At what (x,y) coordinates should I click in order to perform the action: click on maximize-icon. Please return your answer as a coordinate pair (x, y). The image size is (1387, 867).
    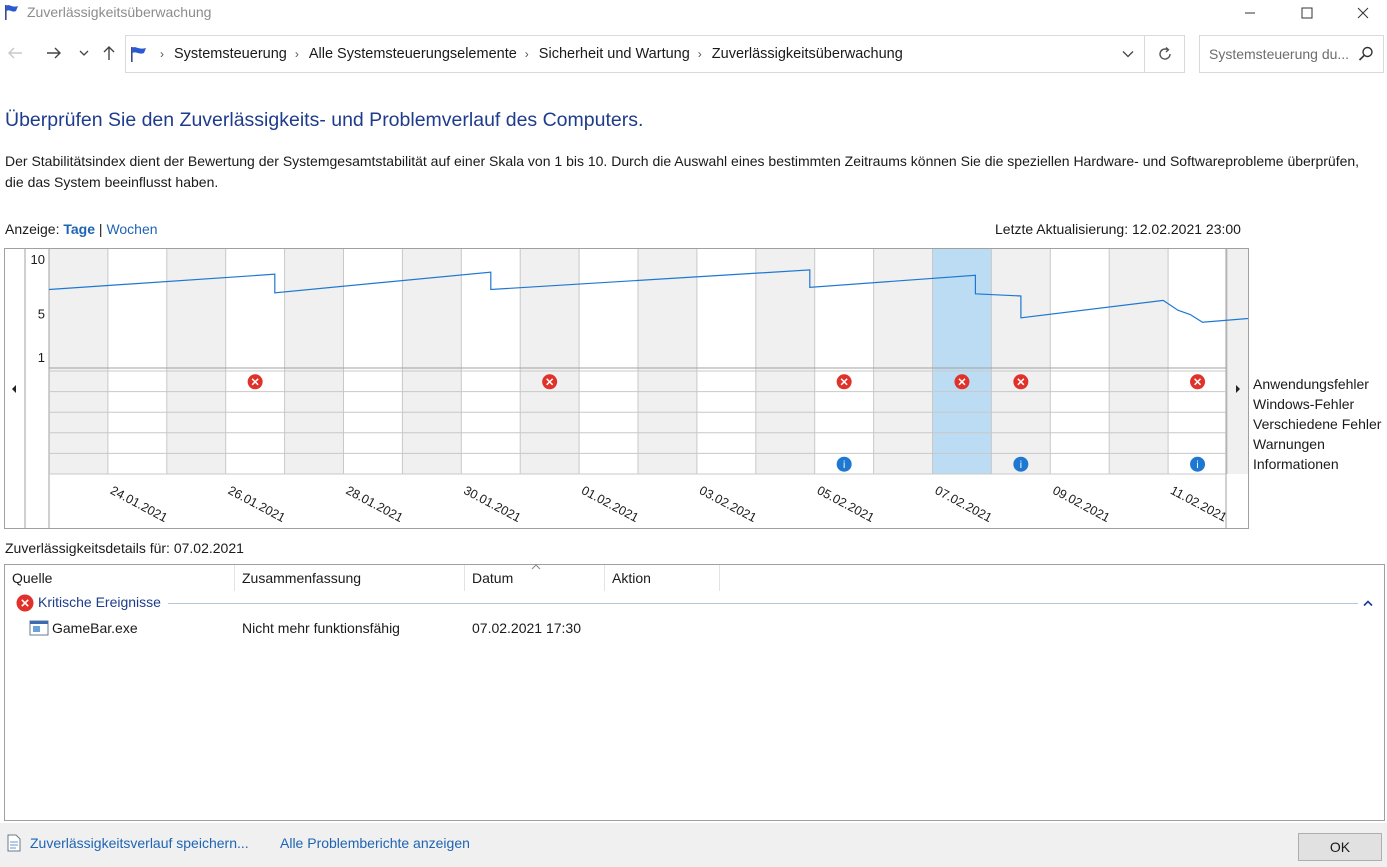
    Looking at the image, I should click on (1307, 13).